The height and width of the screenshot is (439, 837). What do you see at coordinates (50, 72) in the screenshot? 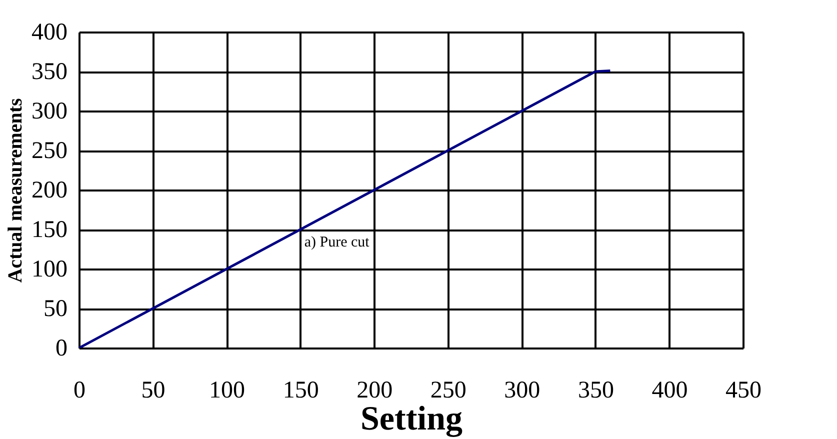
I see `y-tick-label: 350` at bounding box center [50, 72].